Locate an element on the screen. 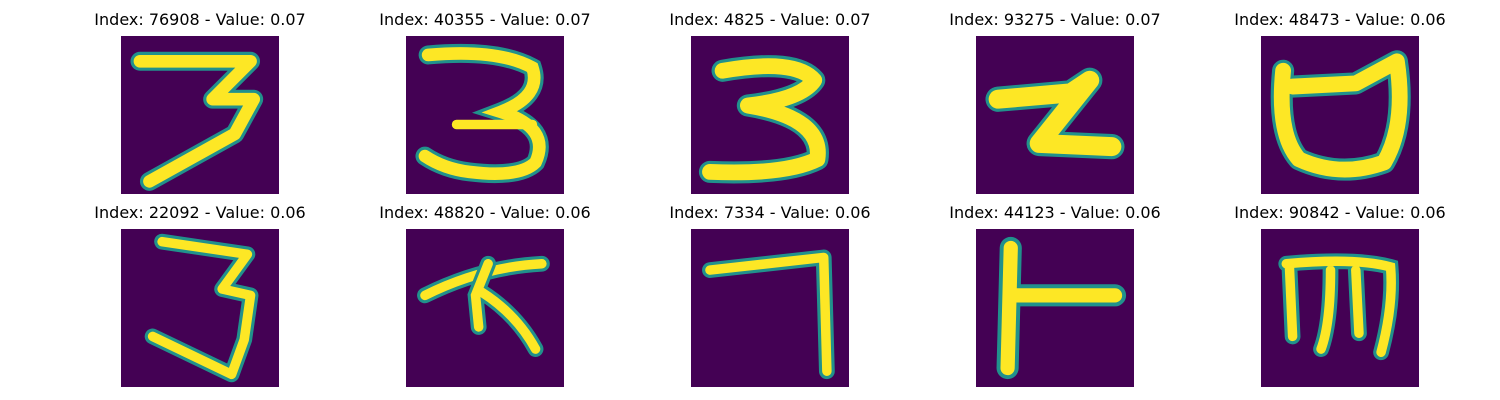 Image resolution: width=1500 pixels, height=400 pixels. panel-title: Index: 4825 - Value: 0.07 is located at coordinates (770, 19).